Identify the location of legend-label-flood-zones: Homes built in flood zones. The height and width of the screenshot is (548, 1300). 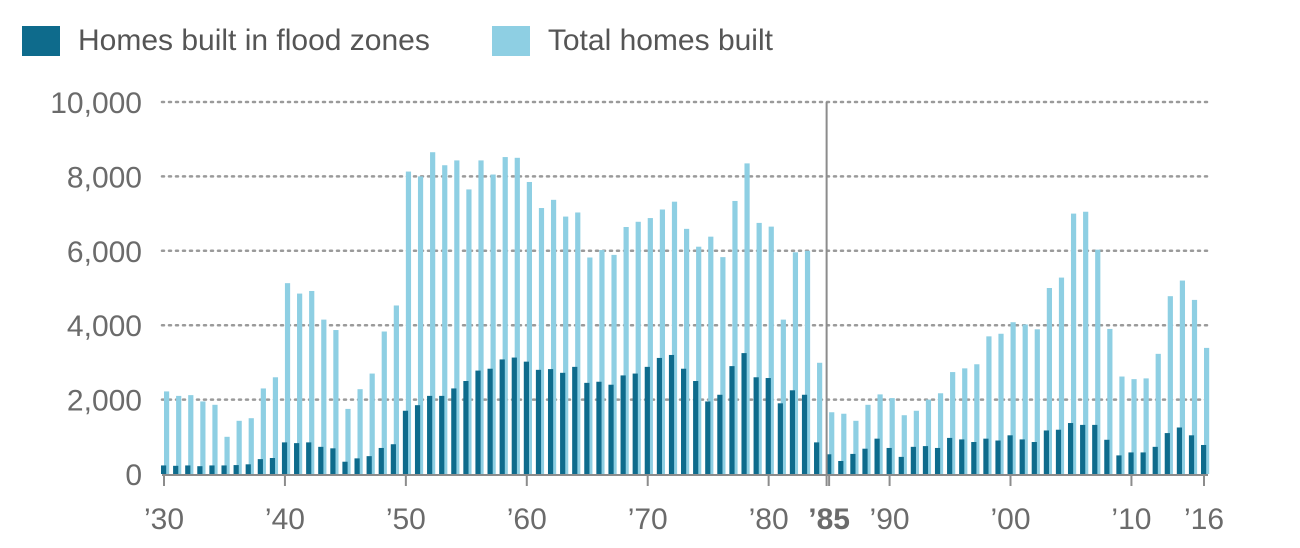
(254, 40).